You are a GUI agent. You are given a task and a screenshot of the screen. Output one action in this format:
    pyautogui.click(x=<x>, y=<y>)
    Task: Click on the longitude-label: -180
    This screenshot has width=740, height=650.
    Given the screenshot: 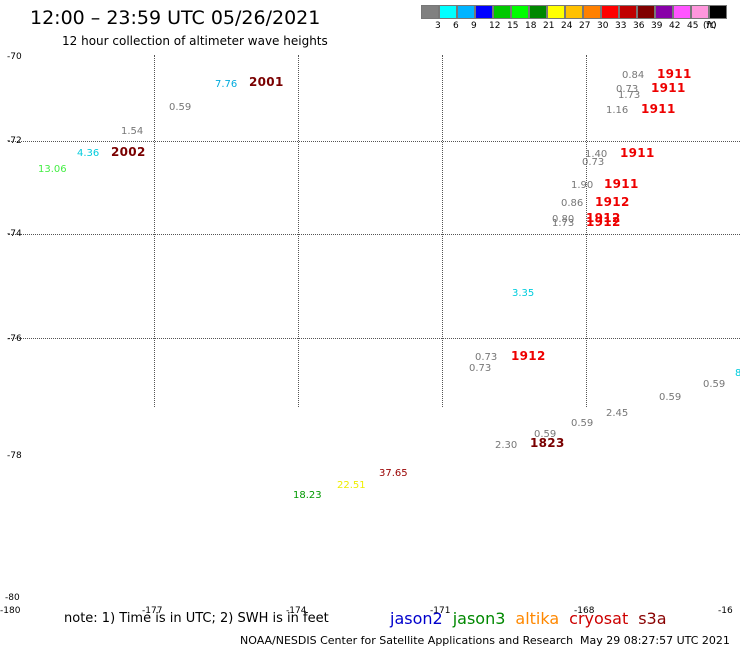 What is the action you would take?
    pyautogui.click(x=10, y=611)
    